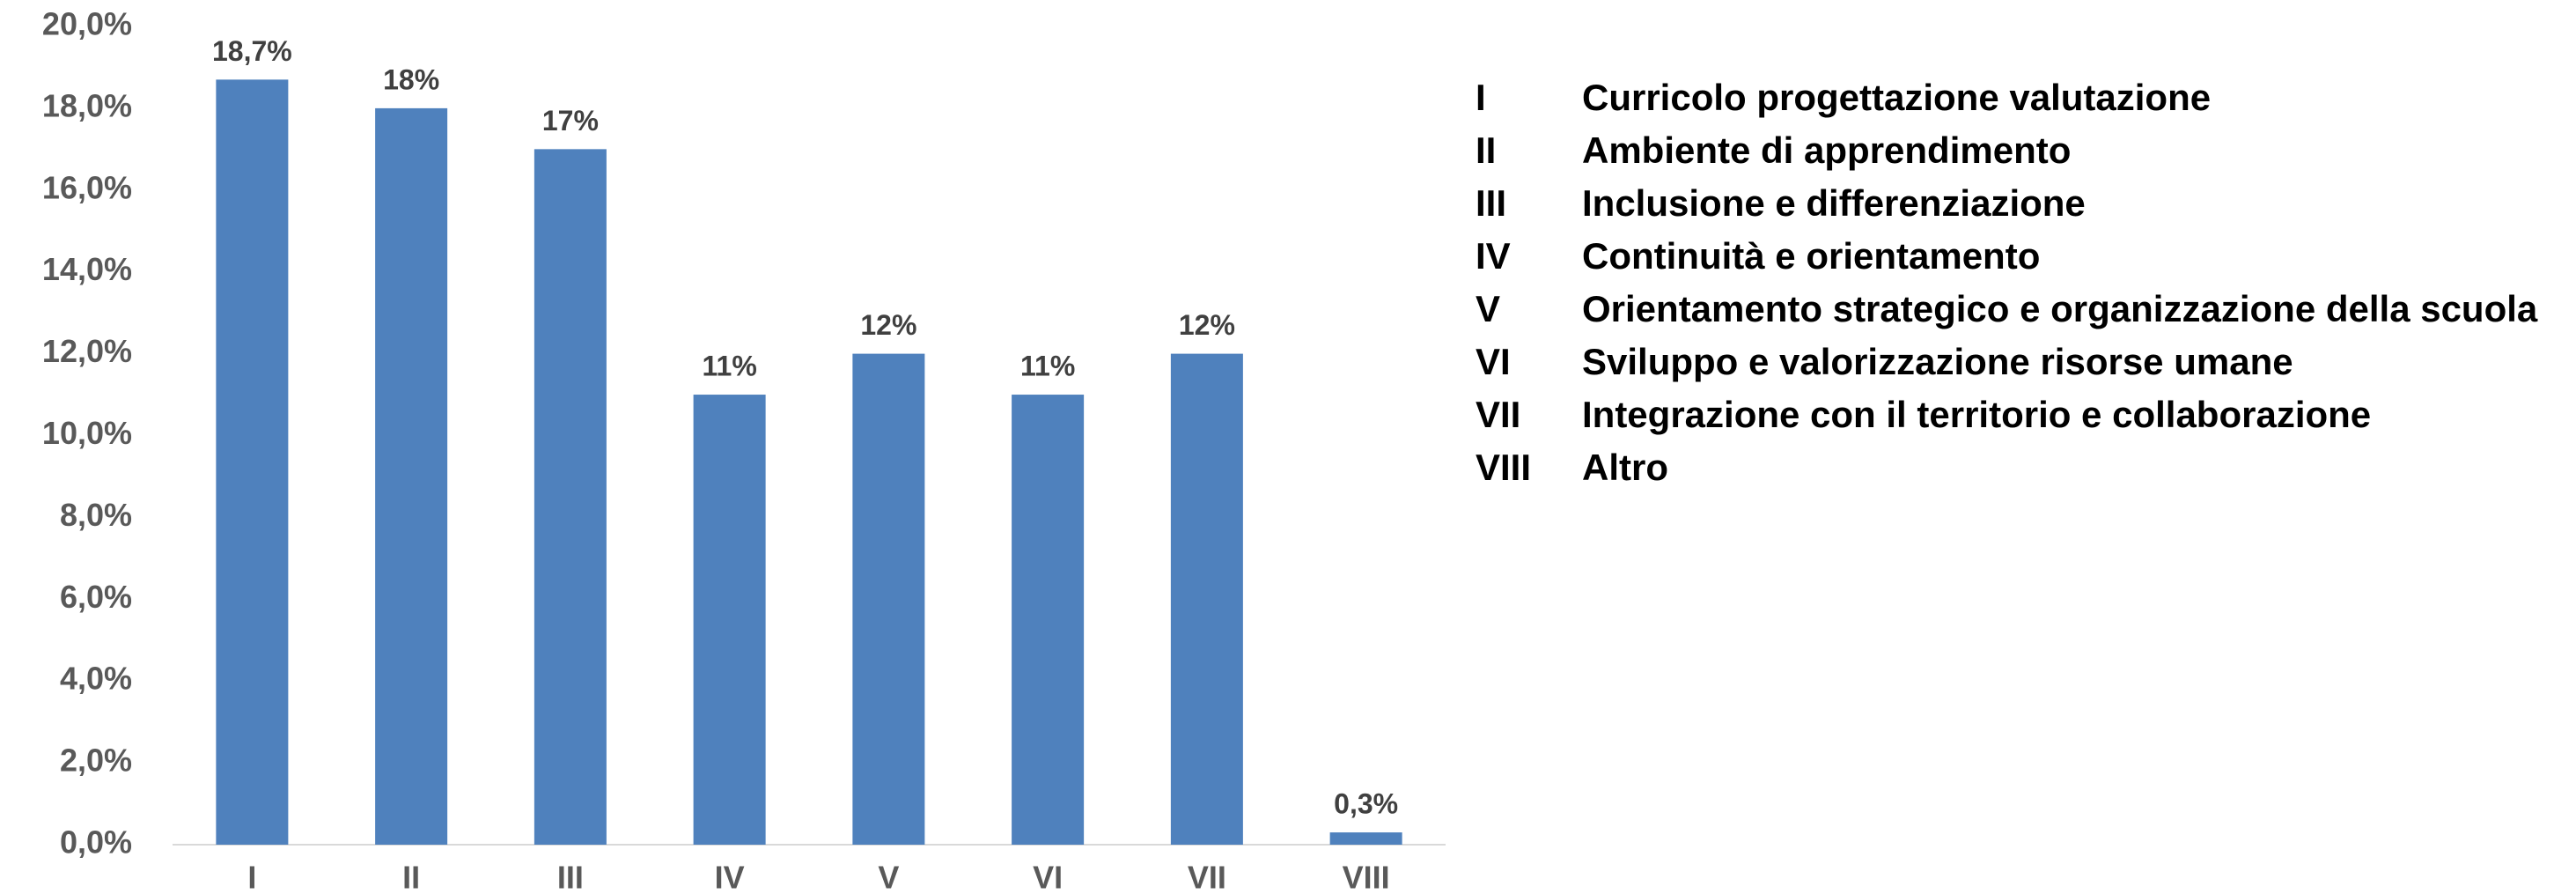 The width and height of the screenshot is (2576, 894). Describe the element at coordinates (96, 597) in the screenshot. I see `y-tick-label: 6,0%` at that location.